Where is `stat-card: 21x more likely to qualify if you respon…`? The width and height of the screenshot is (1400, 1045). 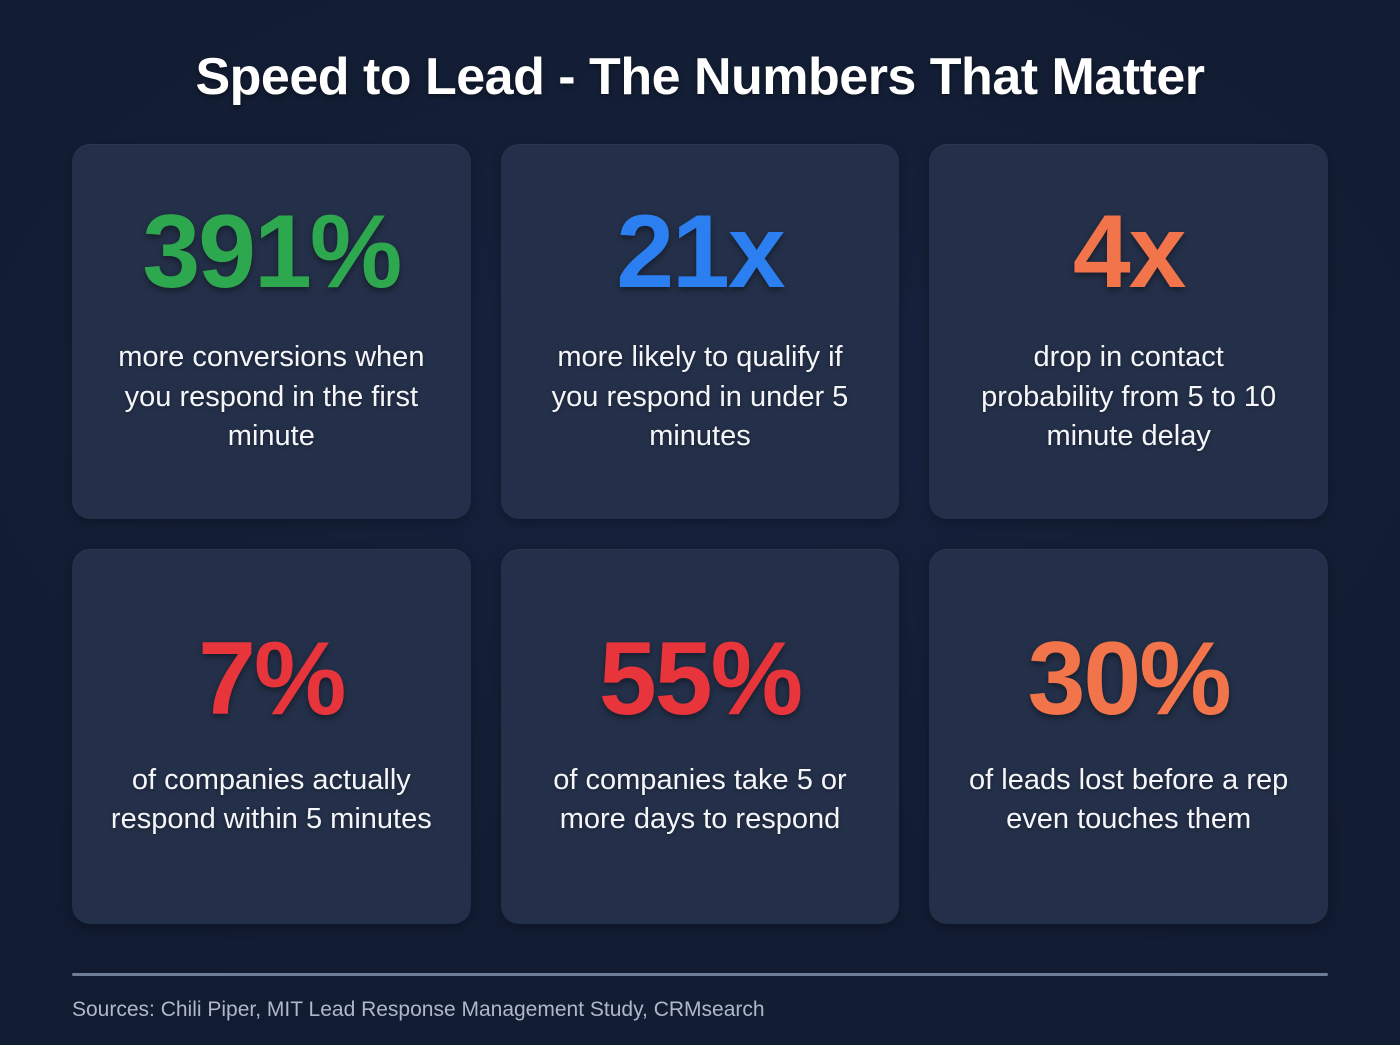 stat-card: 21x more likely to qualify if you respon… is located at coordinates (700, 331).